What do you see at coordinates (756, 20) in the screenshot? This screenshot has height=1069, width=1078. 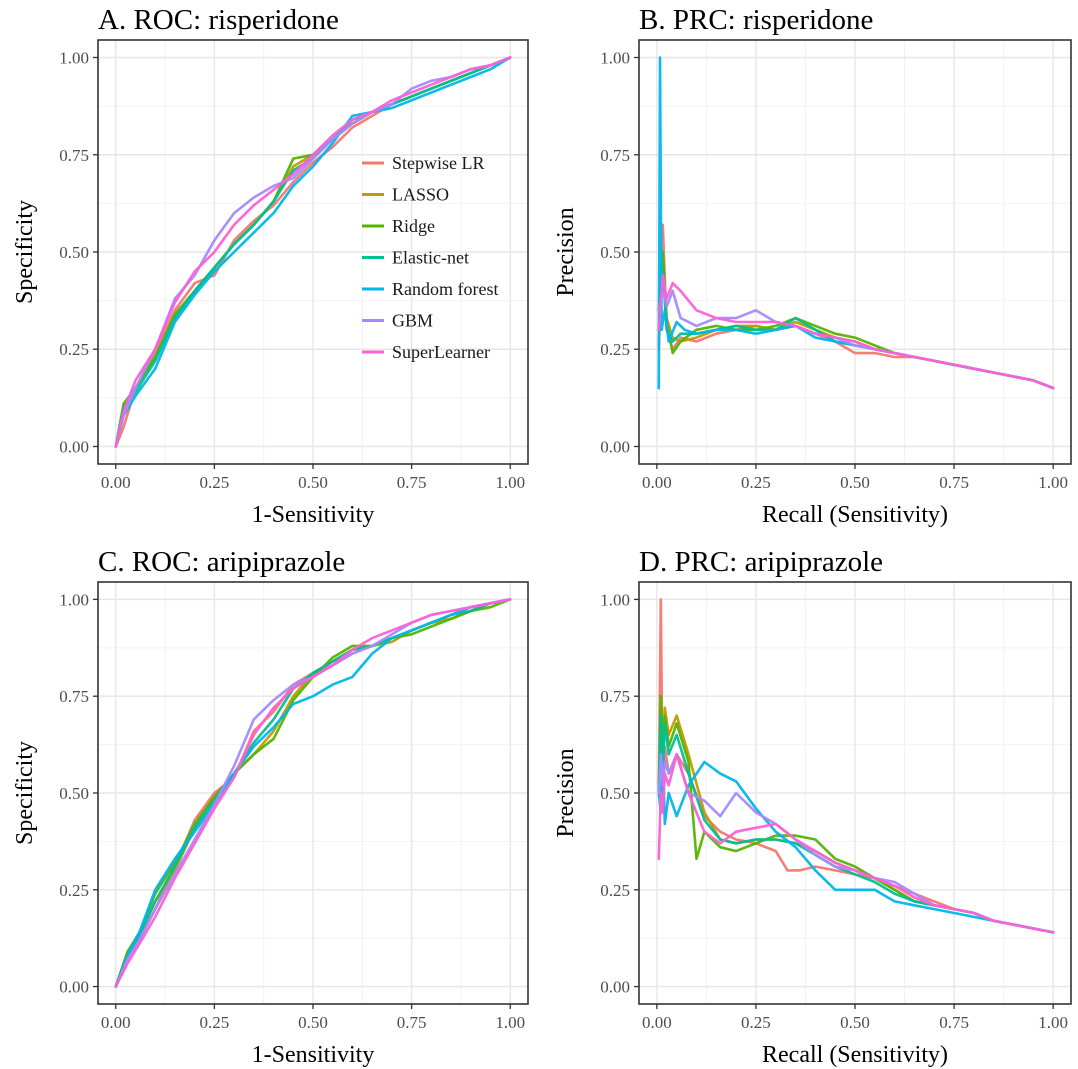 I see `chart-title: B. PRC: risperidone` at bounding box center [756, 20].